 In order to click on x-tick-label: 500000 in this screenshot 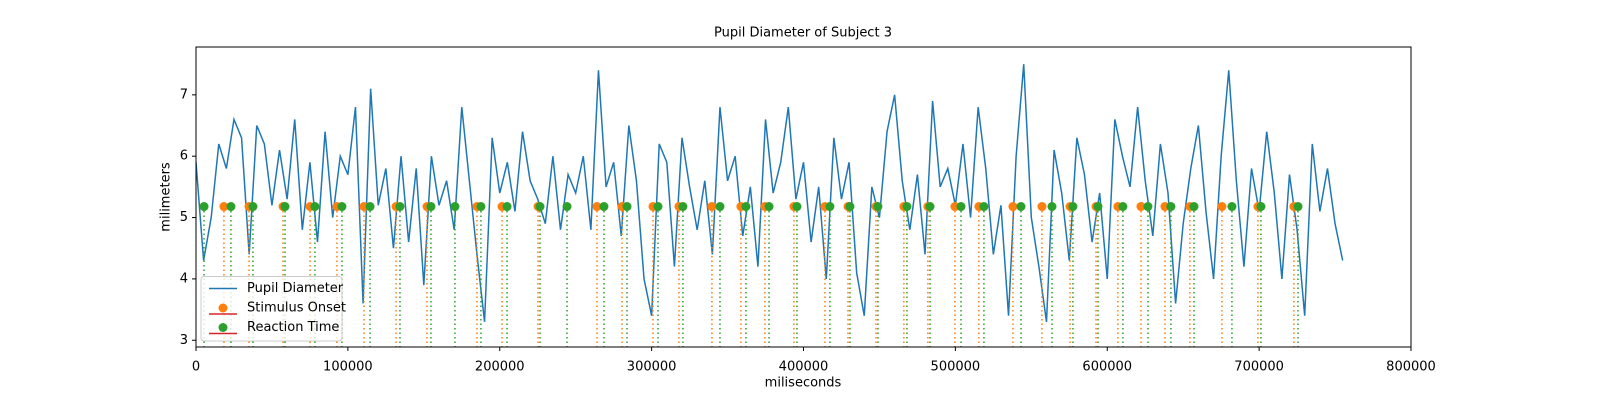, I will do `click(956, 367)`.